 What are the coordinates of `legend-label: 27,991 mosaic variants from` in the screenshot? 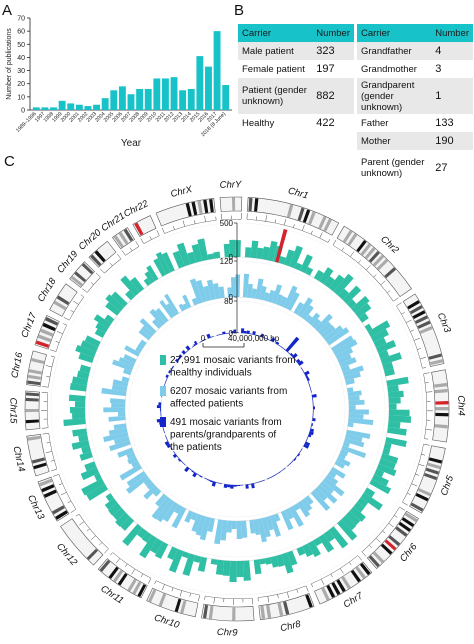 It's located at (233, 360).